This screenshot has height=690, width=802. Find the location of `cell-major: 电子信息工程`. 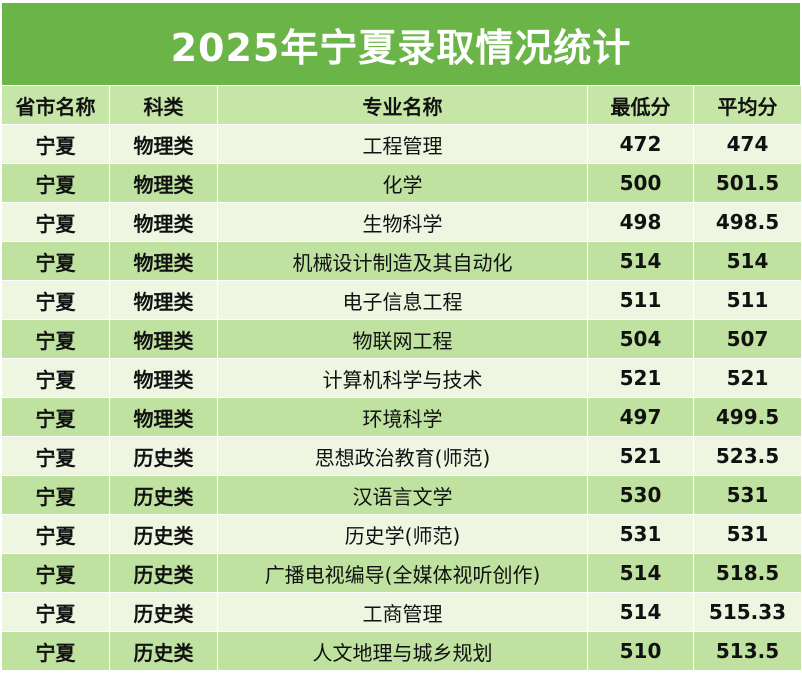

cell-major: 电子信息工程 is located at coordinates (402, 300).